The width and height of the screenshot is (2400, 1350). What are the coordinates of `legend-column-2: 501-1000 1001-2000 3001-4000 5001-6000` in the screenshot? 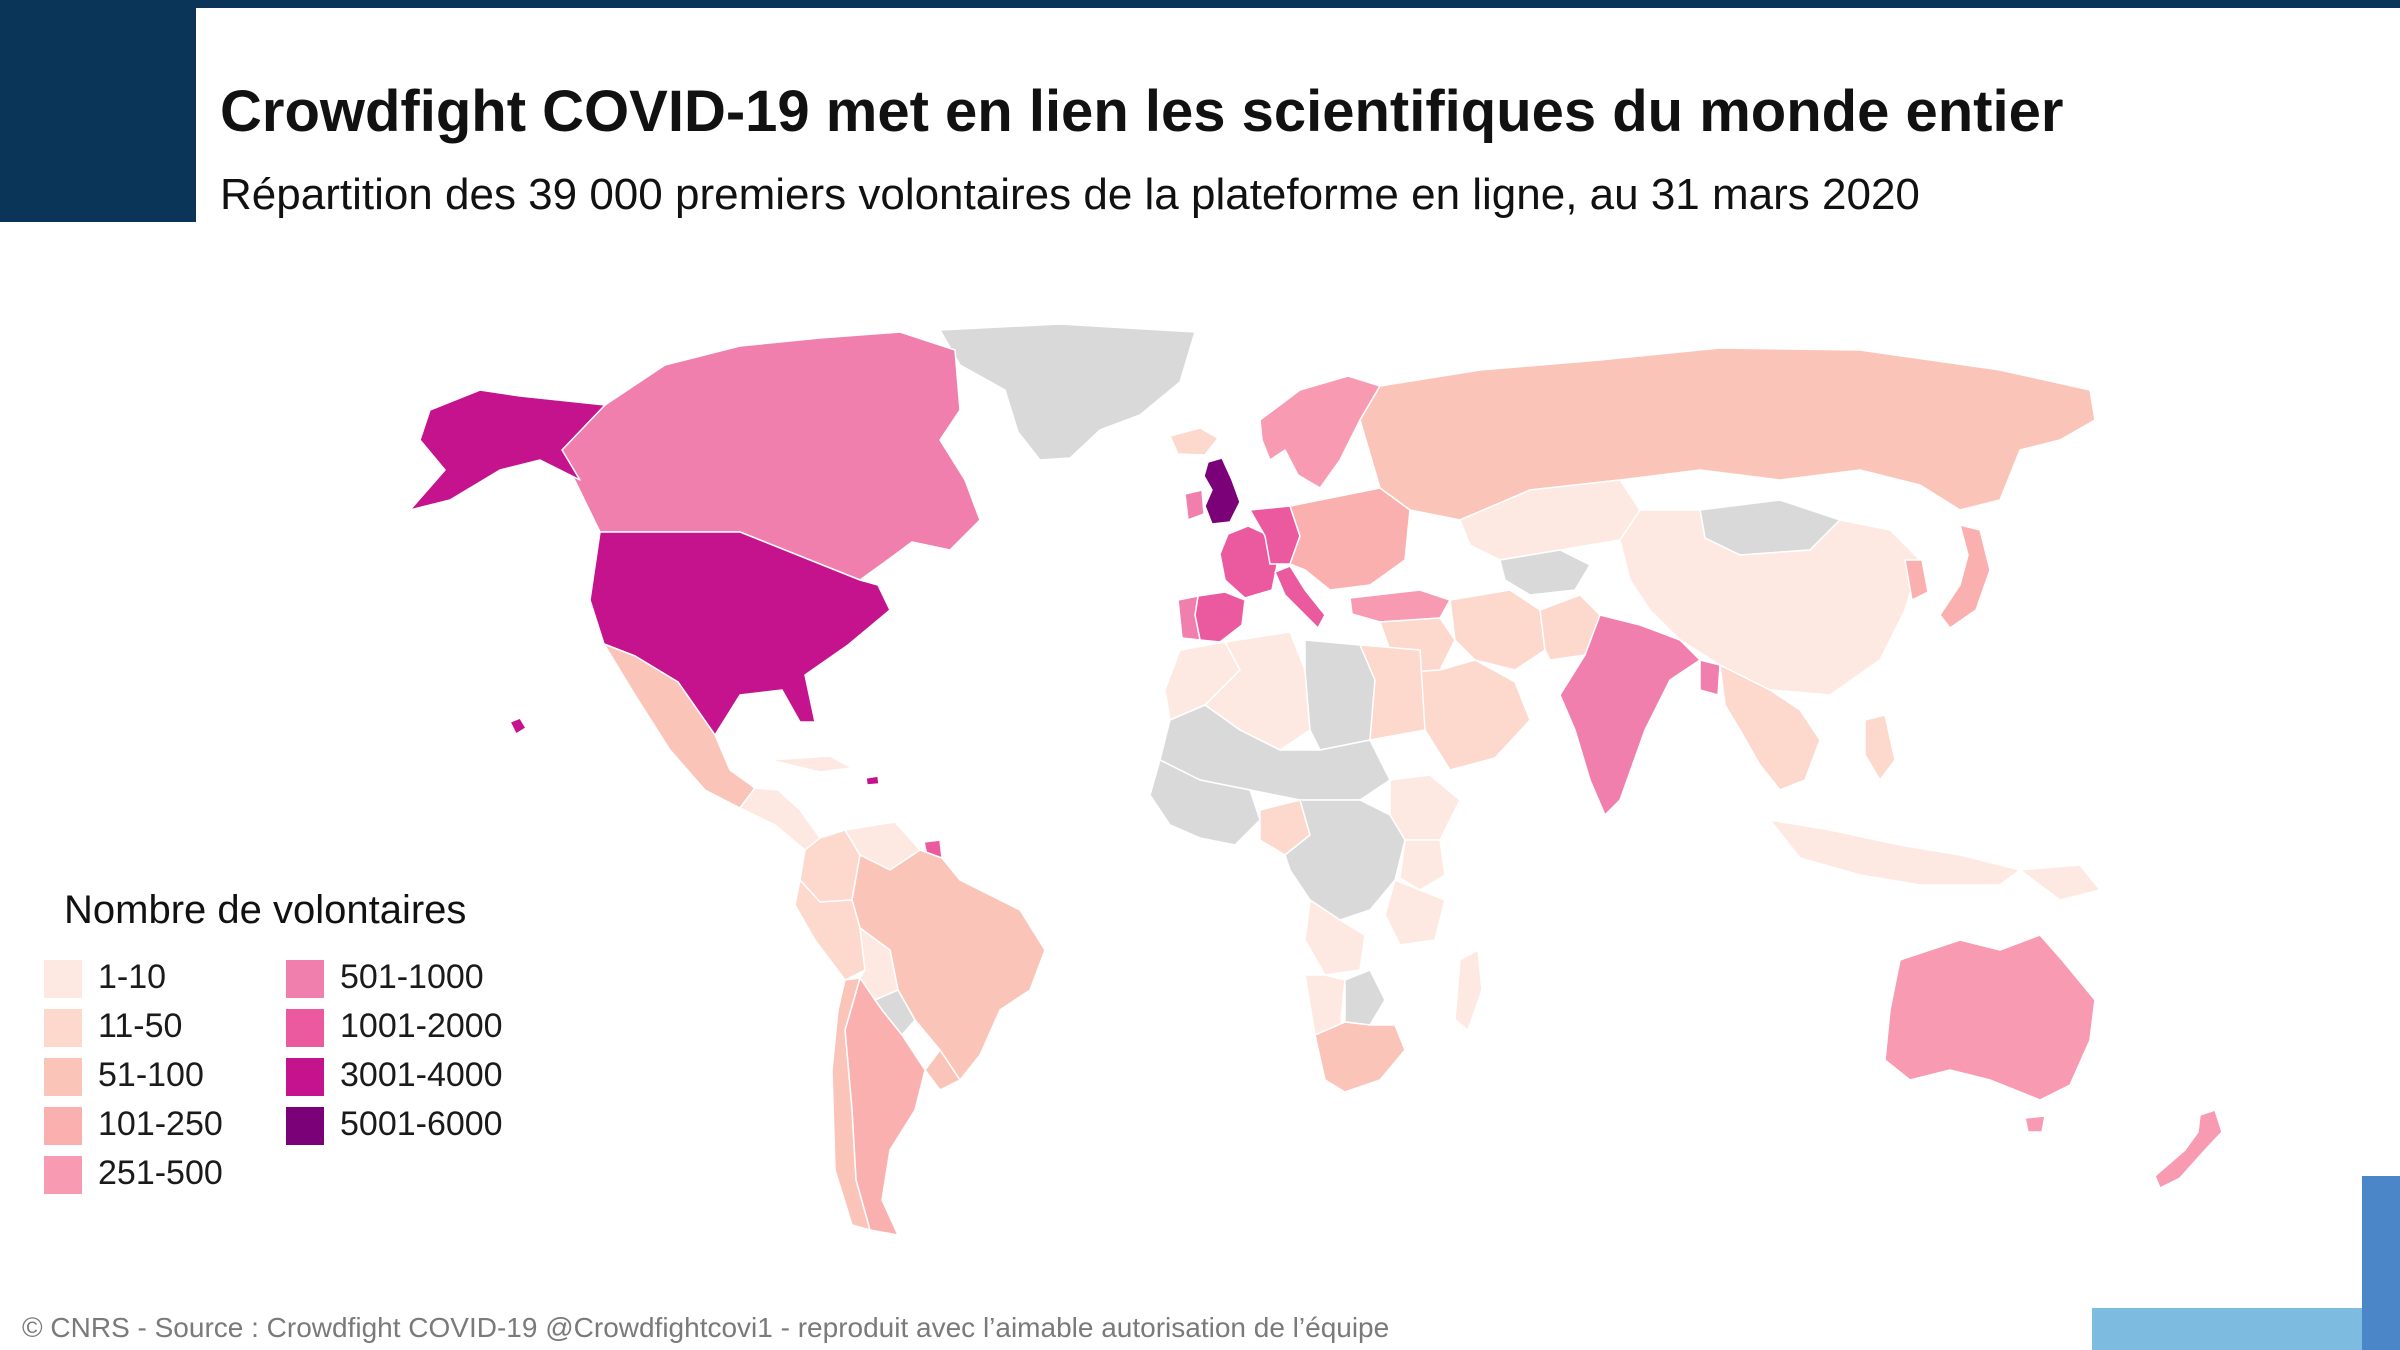 It's located at (406, 1057).